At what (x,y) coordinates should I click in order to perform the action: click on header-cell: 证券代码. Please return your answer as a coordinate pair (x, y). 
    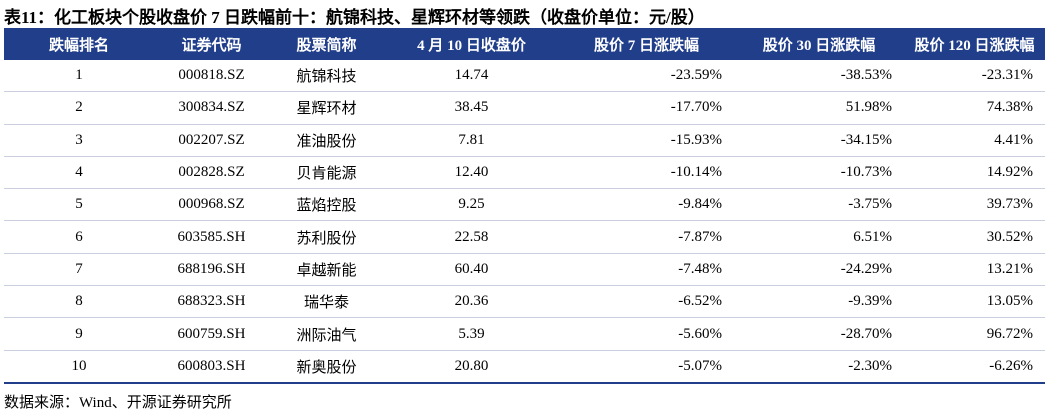
    Looking at the image, I should click on (211, 44).